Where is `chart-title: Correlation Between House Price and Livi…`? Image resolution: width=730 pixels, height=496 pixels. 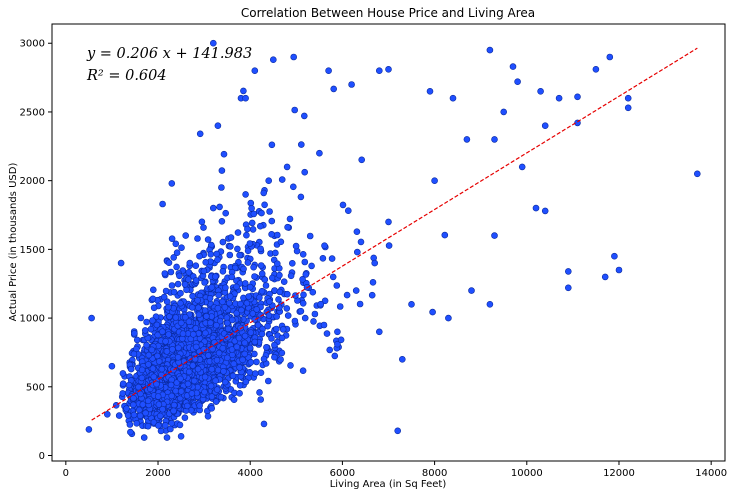 chart-title: Correlation Between House Price and Livi… is located at coordinates (388, 13).